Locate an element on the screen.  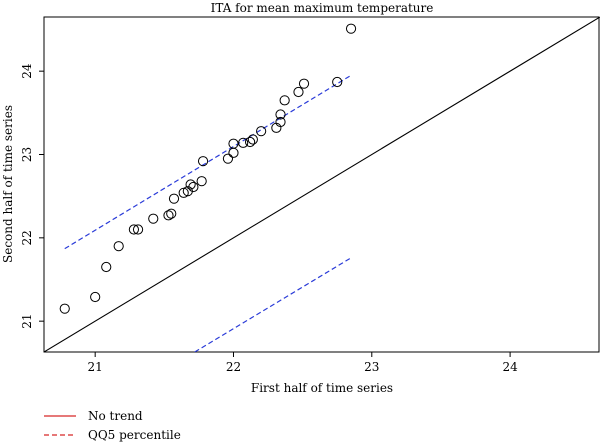
legend-label: QQ5 percentile is located at coordinates (134, 435).